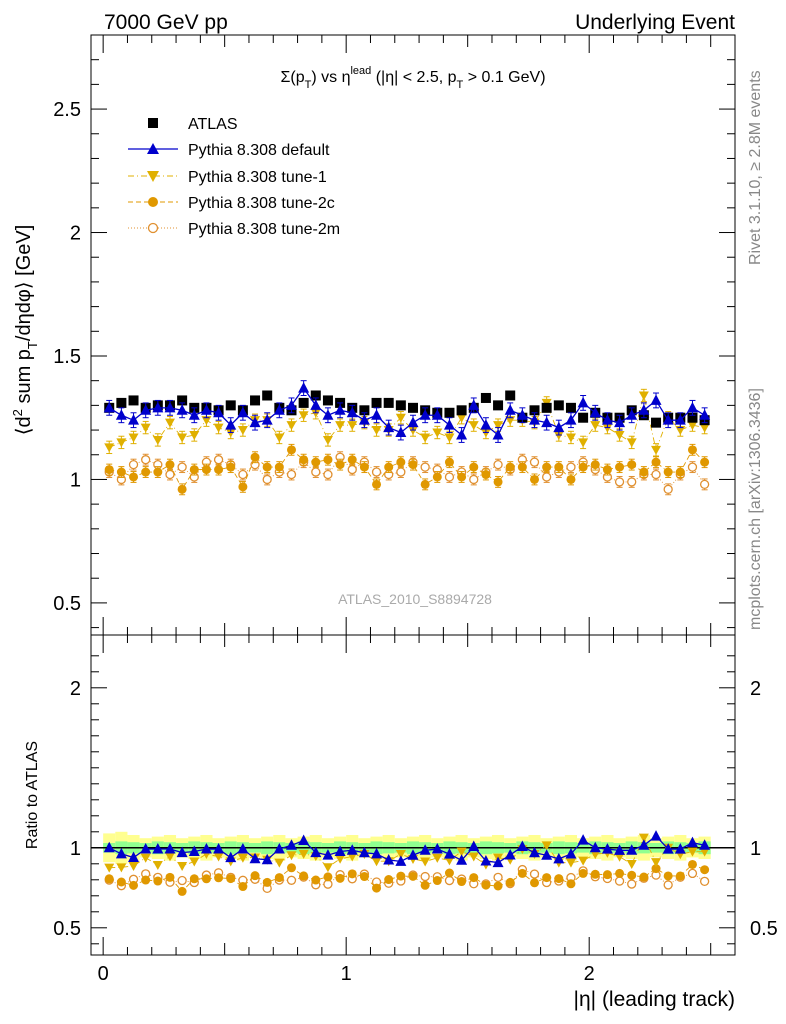 Image resolution: width=786 pixels, height=1024 pixels. I want to click on legend-label-tune2c: Pythia 8.308 tune-2c, so click(261, 203).